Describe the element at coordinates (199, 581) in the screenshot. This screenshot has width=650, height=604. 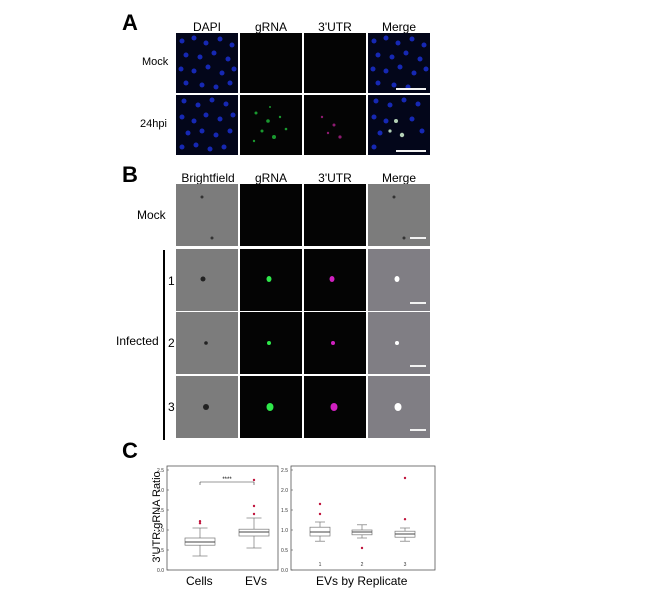
I see `x-category-cells: Cells` at that location.